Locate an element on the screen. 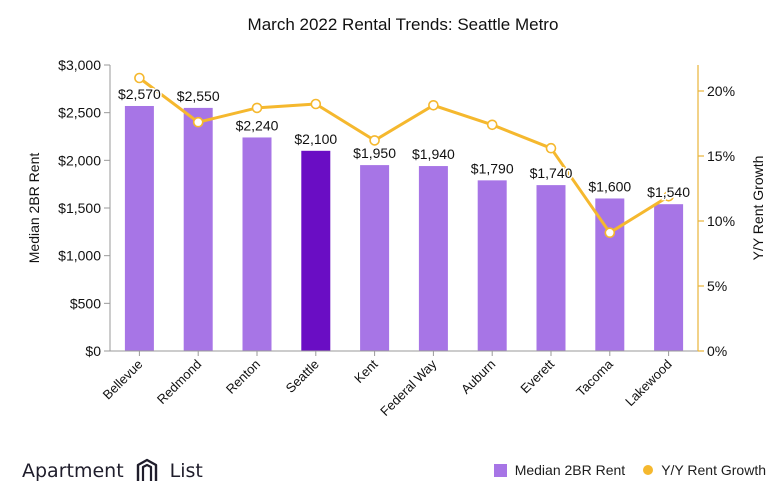 This screenshot has width=778, height=493. bar-tacoma is located at coordinates (610, 274).